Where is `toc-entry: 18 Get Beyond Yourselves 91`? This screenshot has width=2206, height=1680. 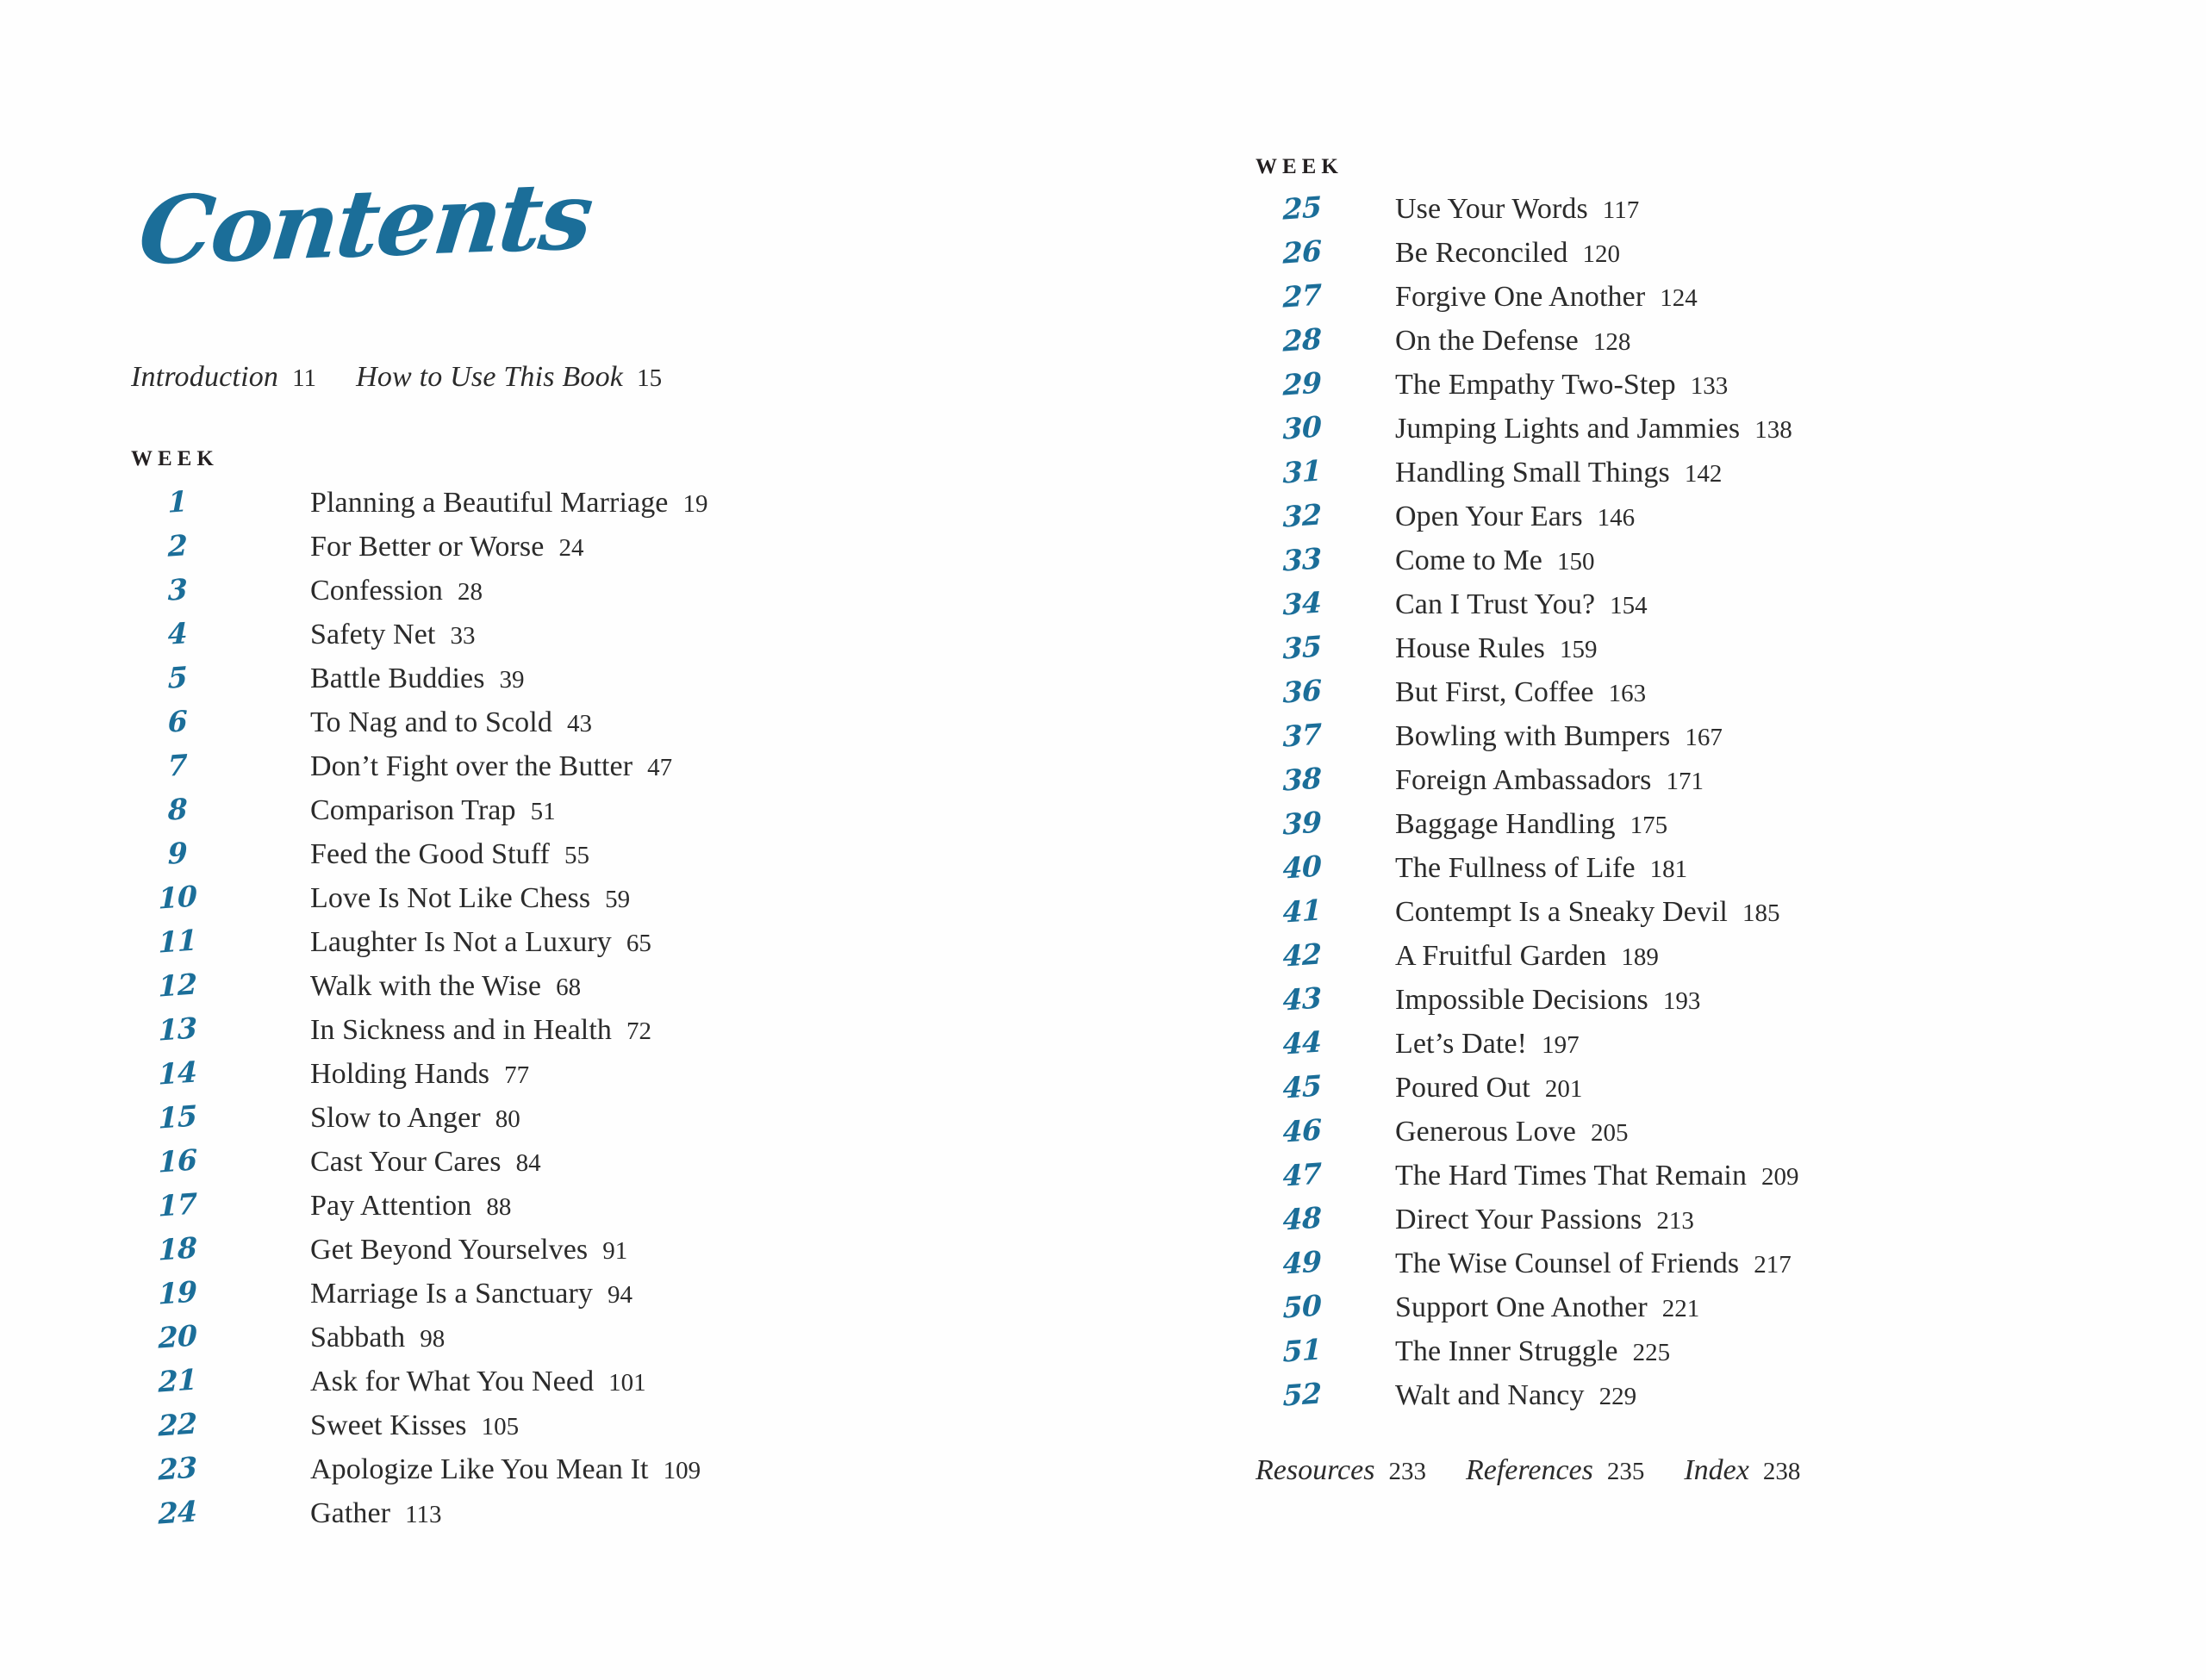 toc-entry: 18 Get Beyond Yourselves 91 is located at coordinates (642, 1253).